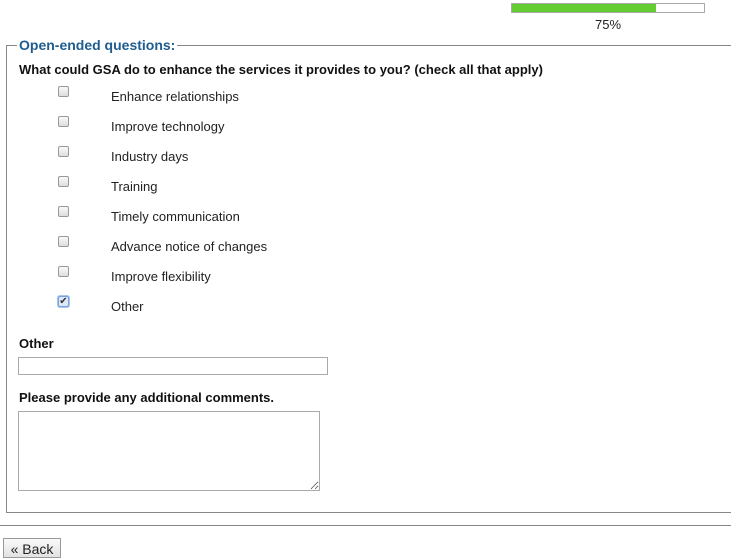 Image resolution: width=731 pixels, height=559 pixels. I want to click on divider, so click(365, 525).